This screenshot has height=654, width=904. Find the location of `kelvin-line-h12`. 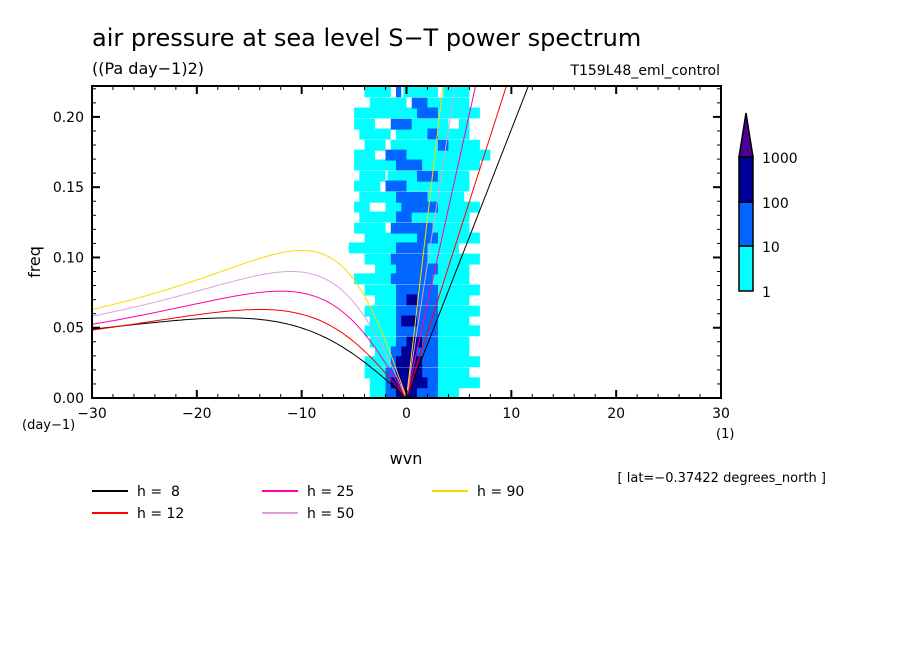

kelvin-line-h12 is located at coordinates (456, 242).